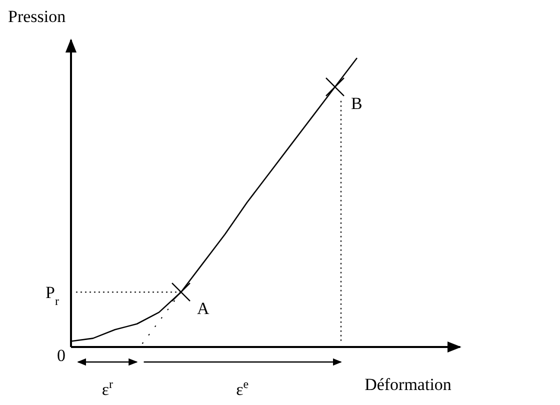  I want to click on y-axis-title: Pression, so click(37, 16).